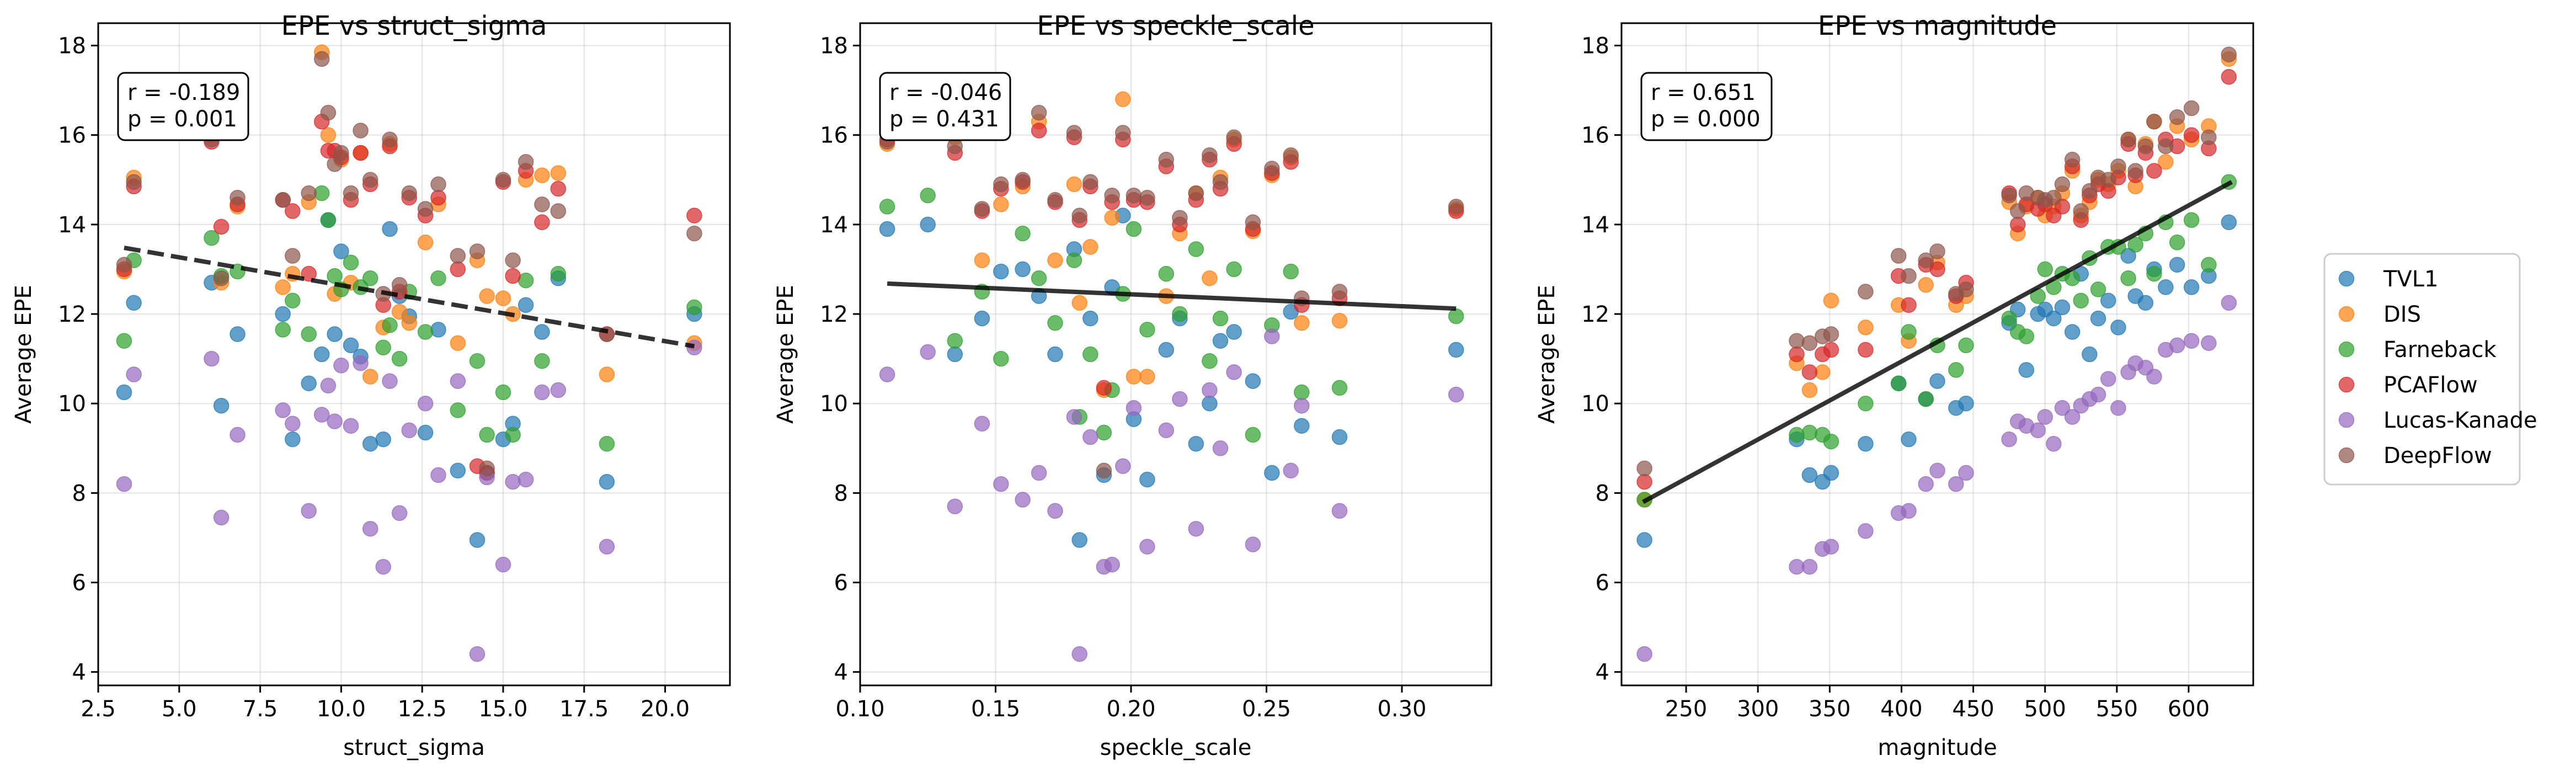  I want to click on x-tick-label: 600, so click(2189, 709).